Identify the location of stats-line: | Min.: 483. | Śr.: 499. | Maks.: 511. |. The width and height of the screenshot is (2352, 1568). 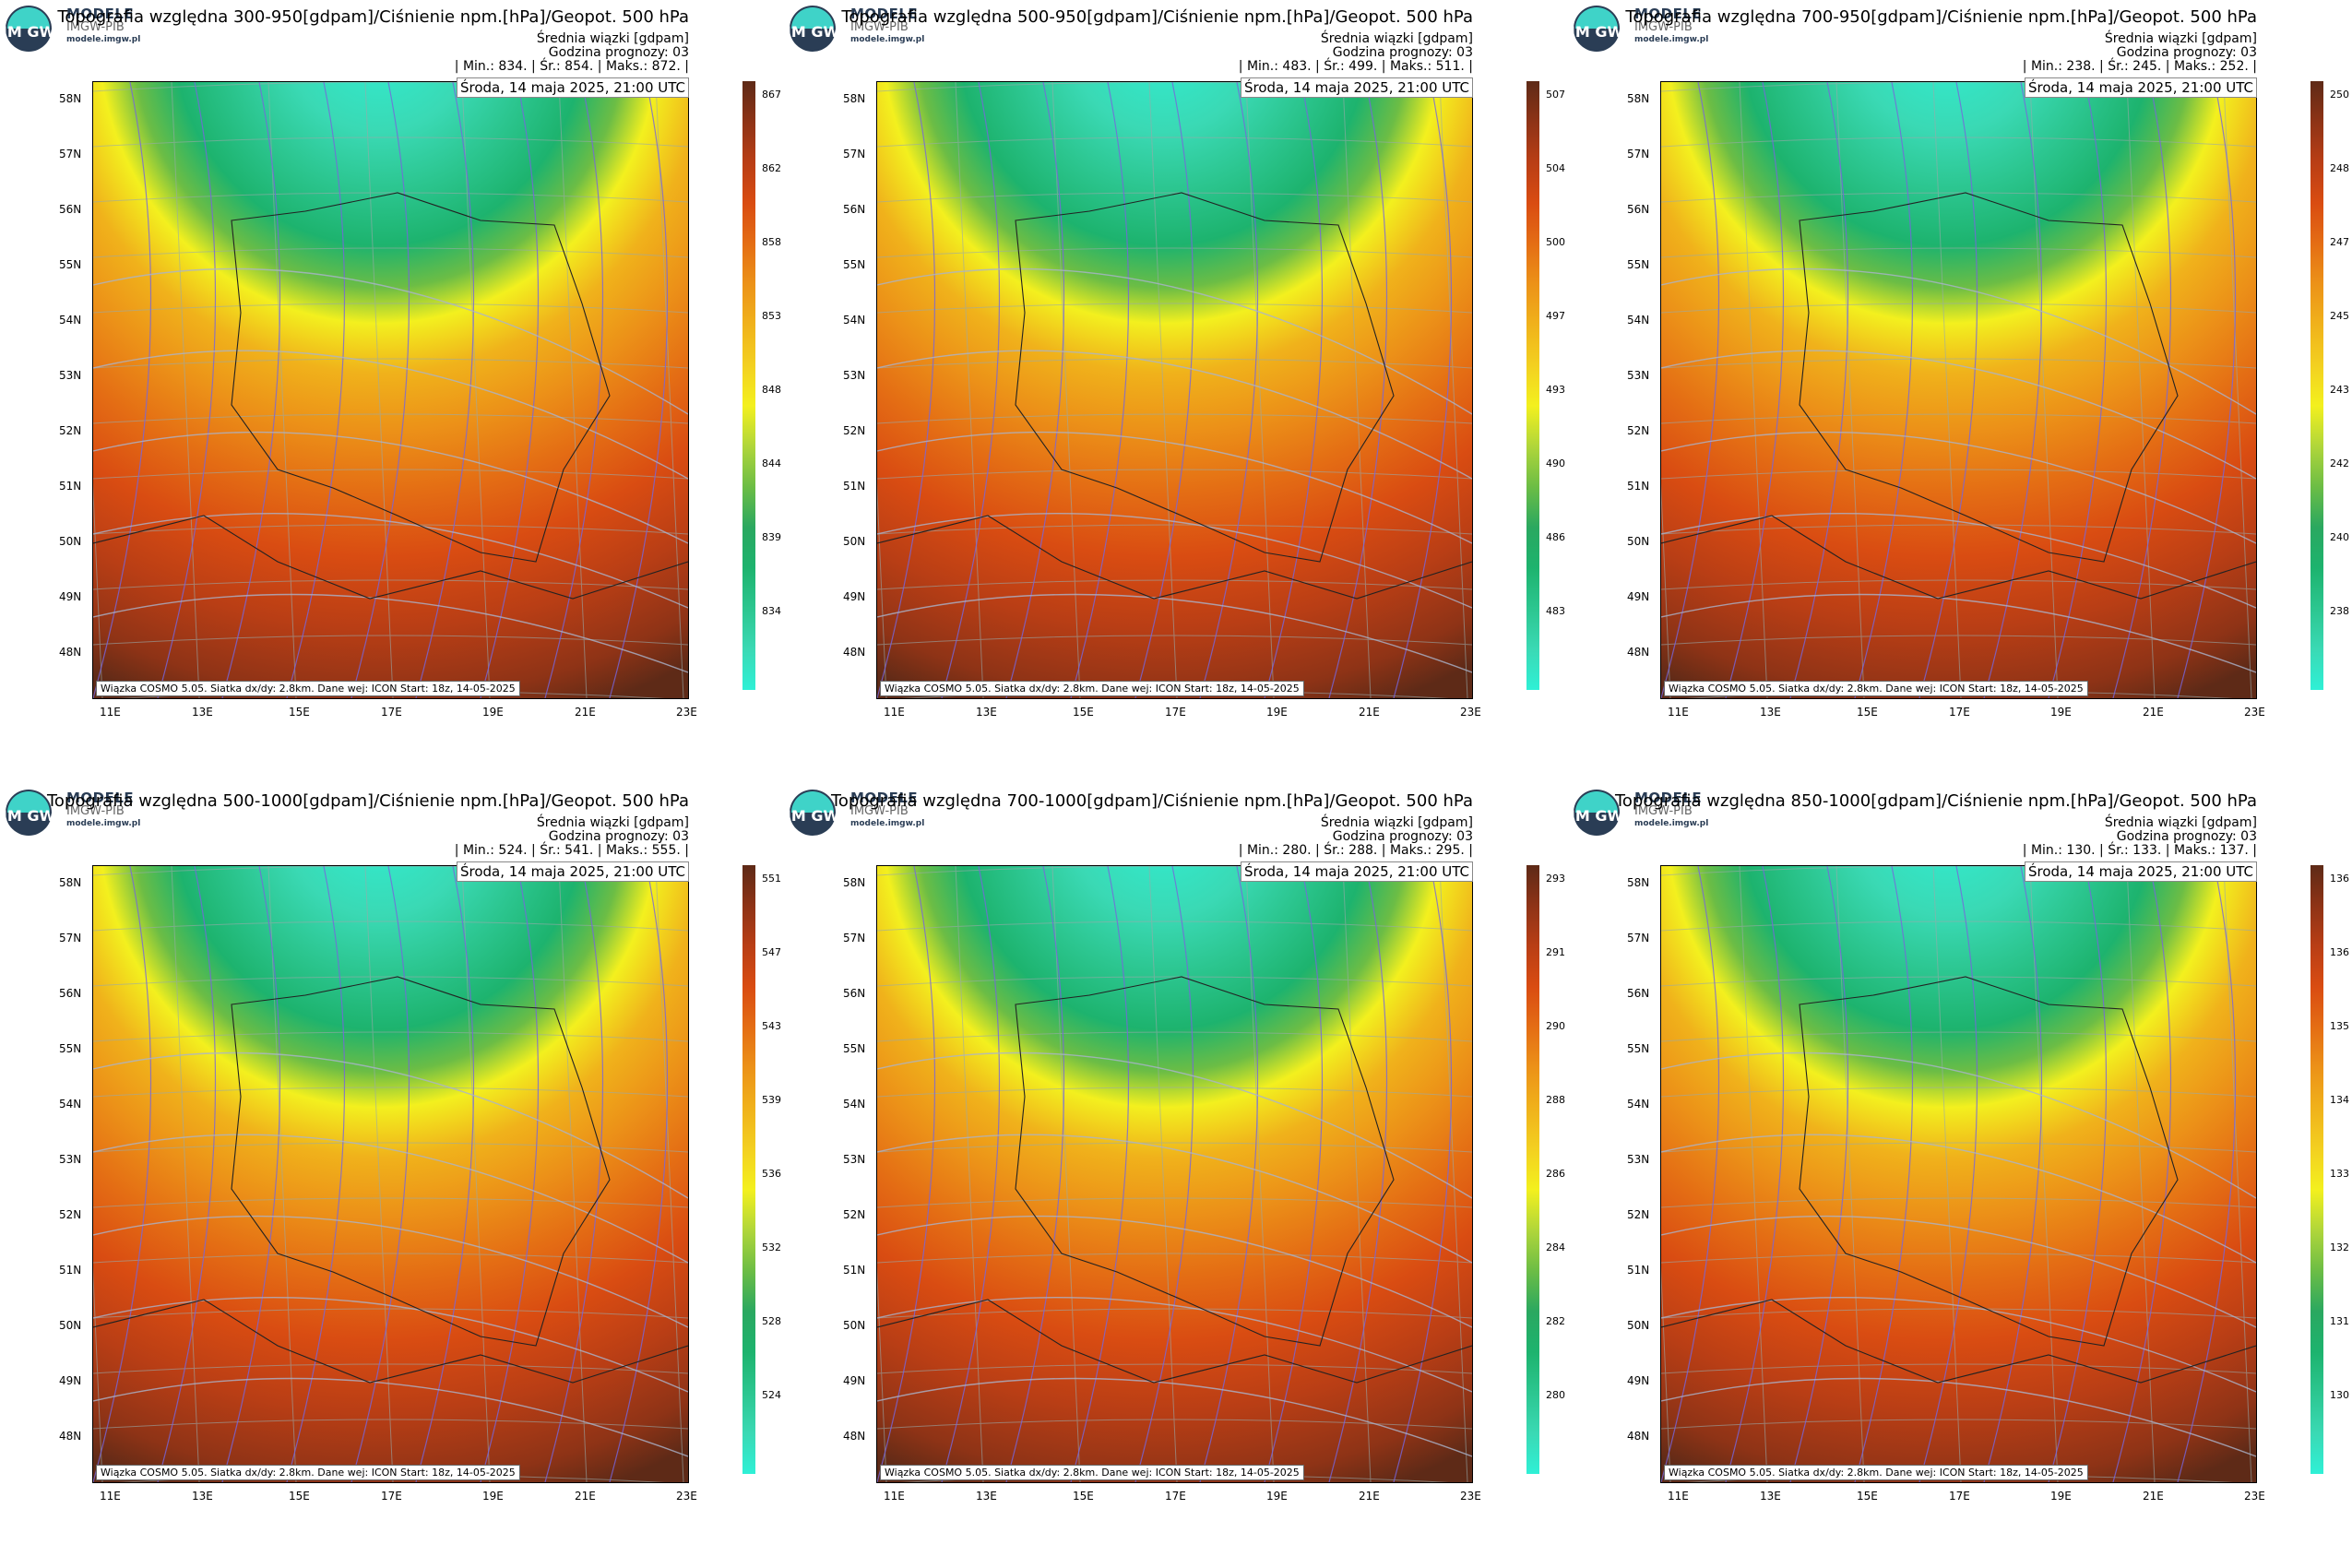
(1355, 66).